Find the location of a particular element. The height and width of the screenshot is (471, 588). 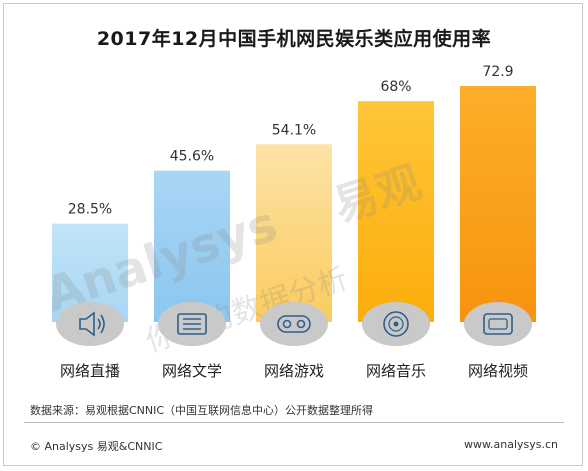

data-label-2: 45.6% is located at coordinates (192, 157).